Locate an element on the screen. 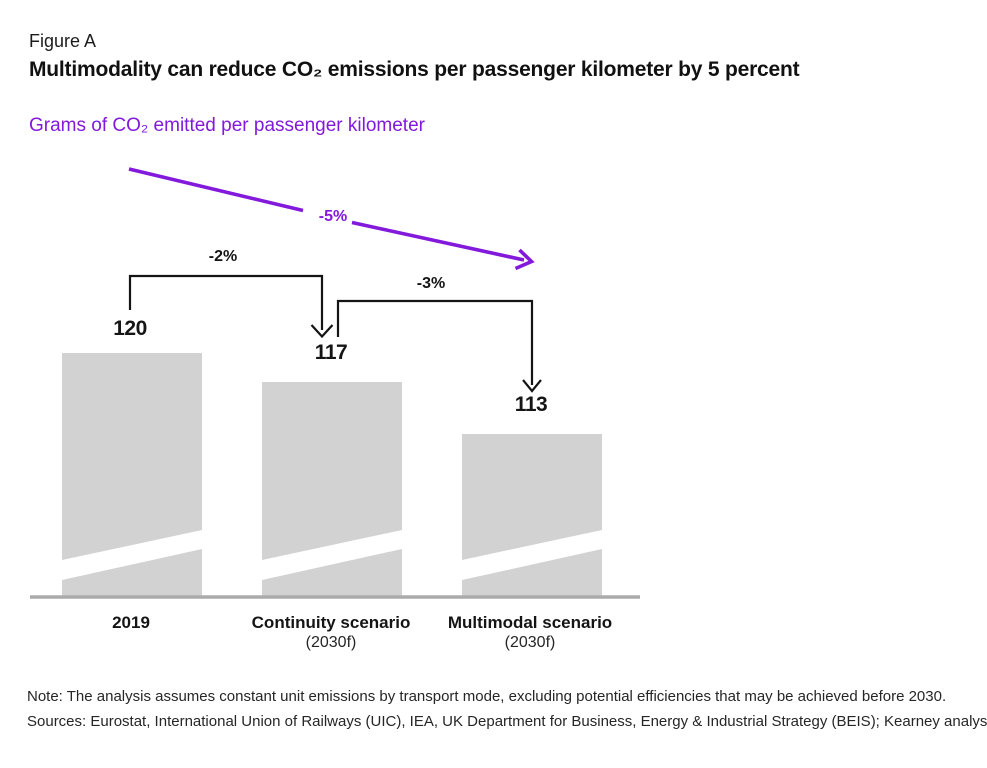 This screenshot has width=987, height=768. figure-label: Figure A is located at coordinates (63, 41).